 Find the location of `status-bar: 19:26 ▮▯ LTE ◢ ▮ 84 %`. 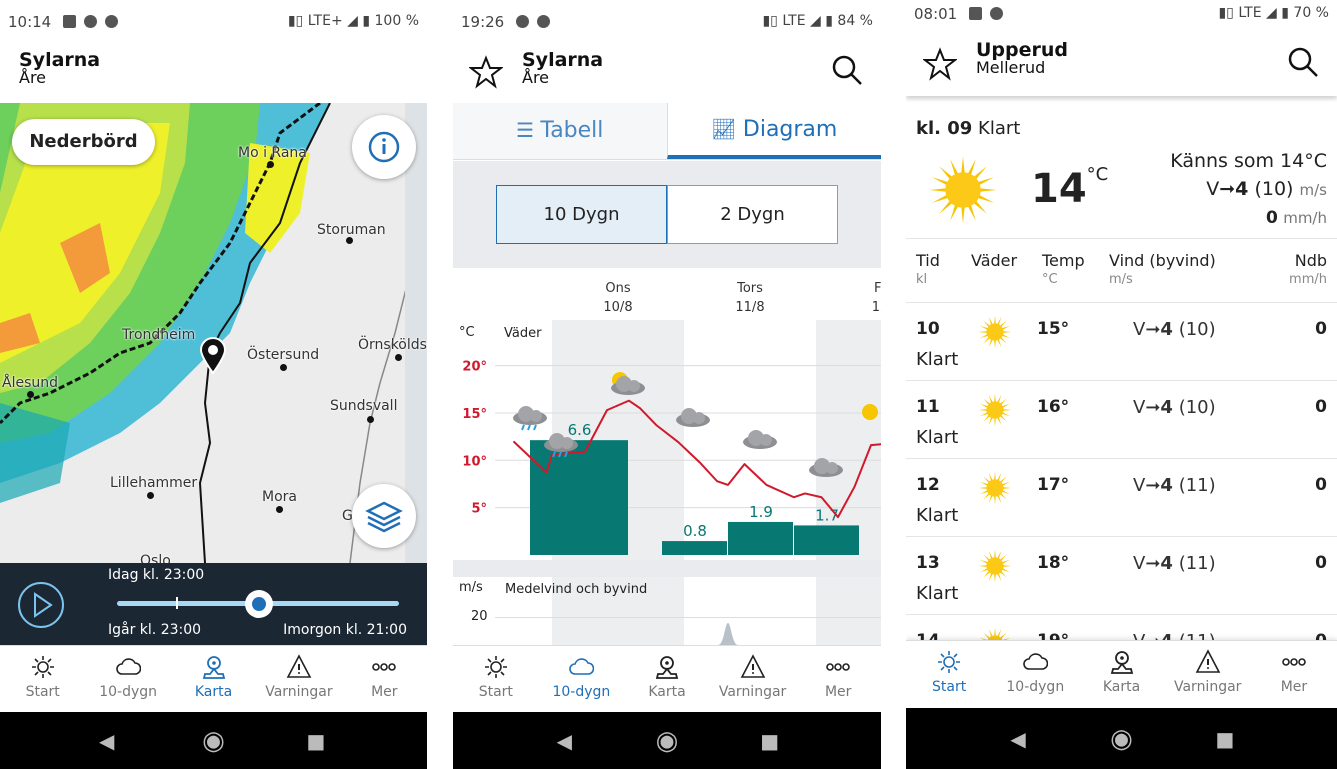

status-bar: 19:26 ▮▯ LTE ◢ ▮ 84 % is located at coordinates (667, 24).